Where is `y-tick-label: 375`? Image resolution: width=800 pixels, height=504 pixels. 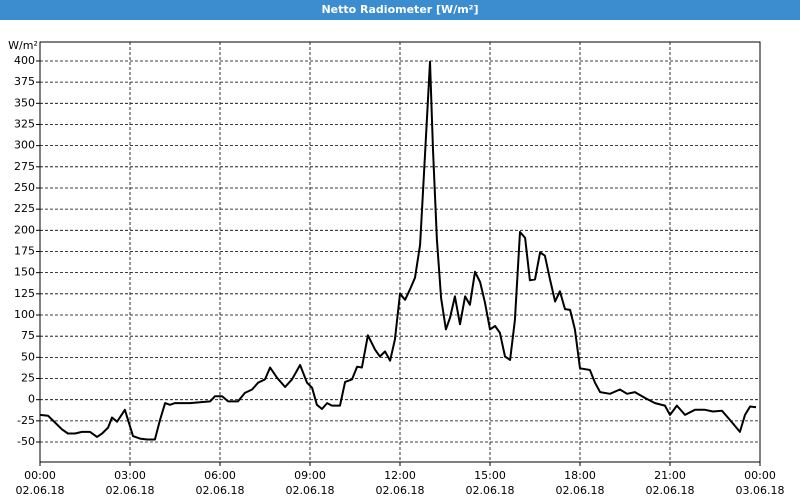 y-tick-label: 375 is located at coordinates (24, 81).